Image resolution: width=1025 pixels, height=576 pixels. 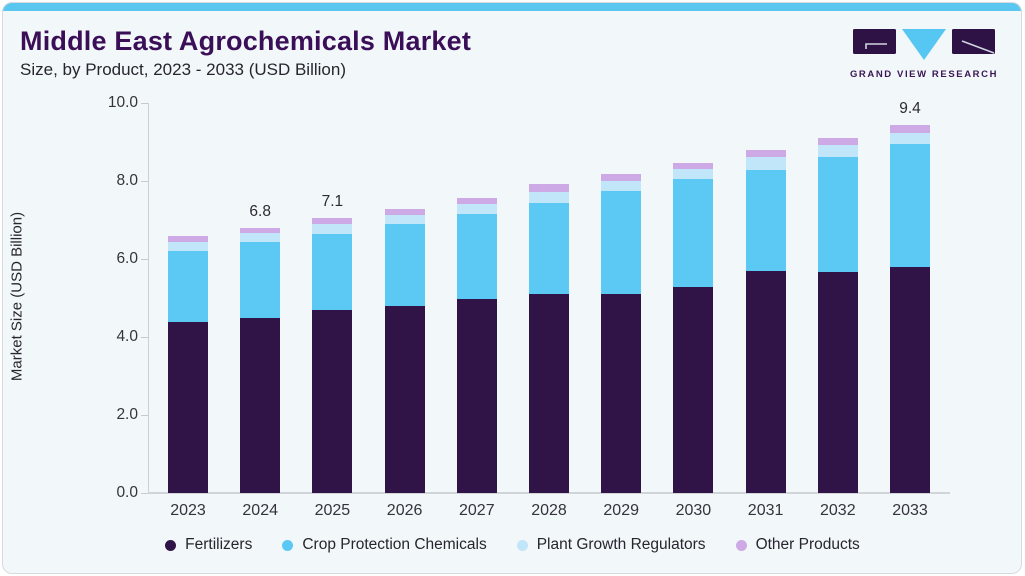 I want to click on y-tick-label: 6.0, so click(x=127, y=258).